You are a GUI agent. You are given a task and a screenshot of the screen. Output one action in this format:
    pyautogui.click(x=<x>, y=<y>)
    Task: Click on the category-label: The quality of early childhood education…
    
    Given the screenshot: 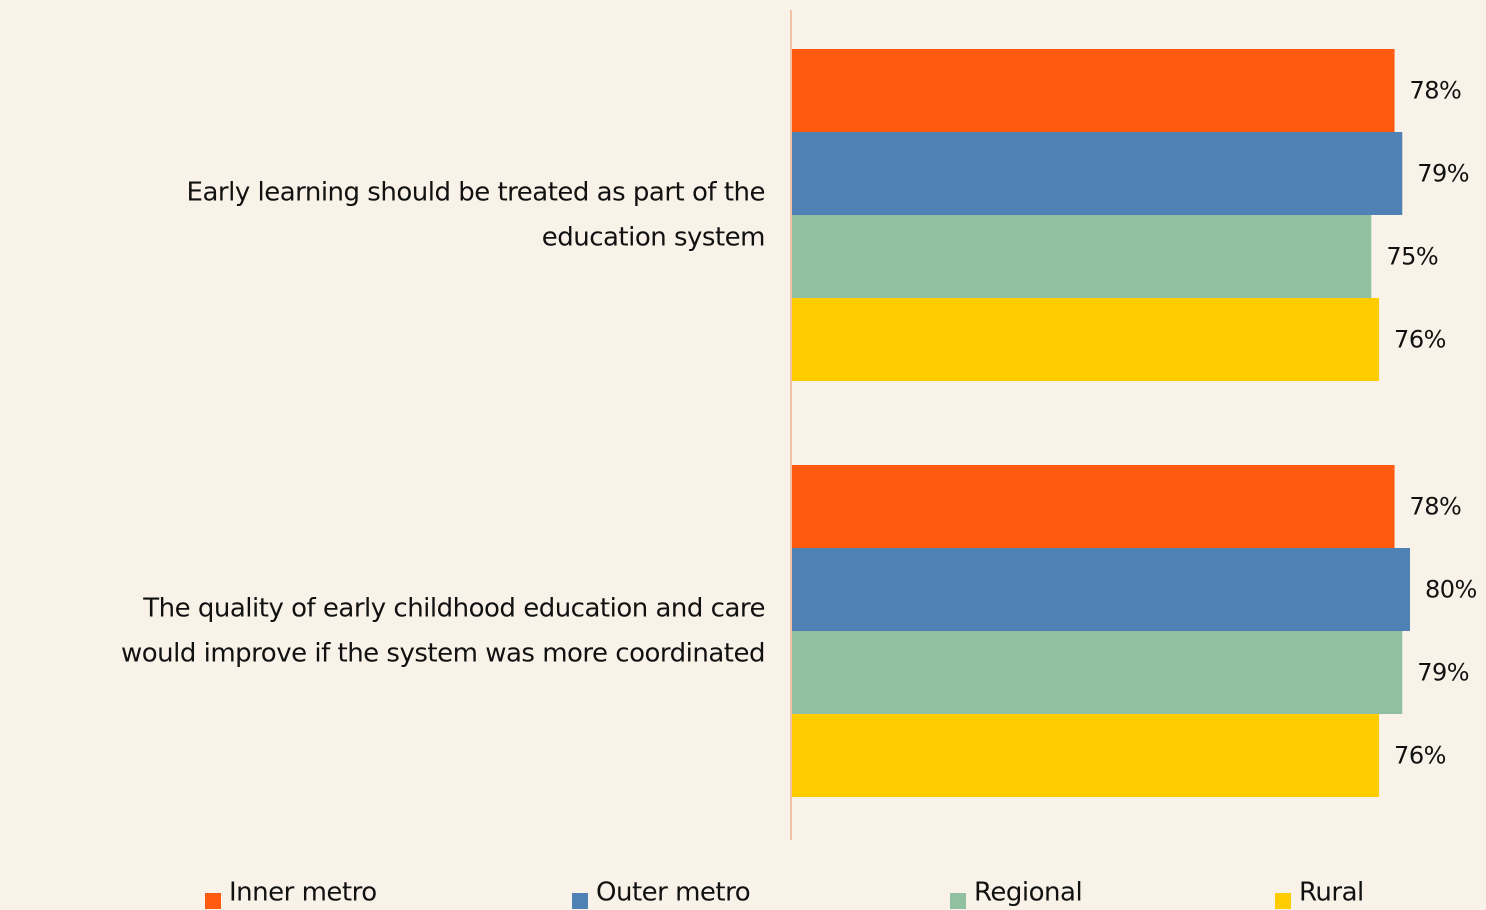 What is the action you would take?
    pyautogui.click(x=443, y=630)
    